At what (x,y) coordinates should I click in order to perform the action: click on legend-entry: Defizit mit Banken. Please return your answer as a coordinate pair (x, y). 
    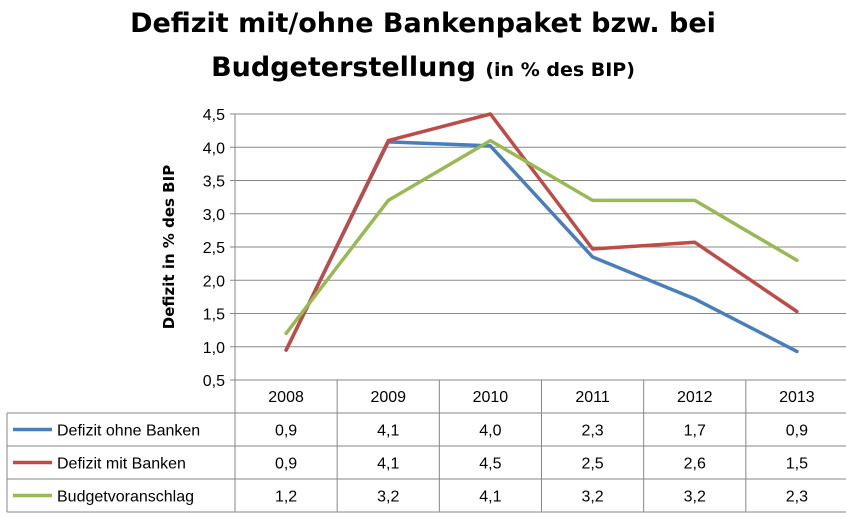
    Looking at the image, I should click on (121, 464).